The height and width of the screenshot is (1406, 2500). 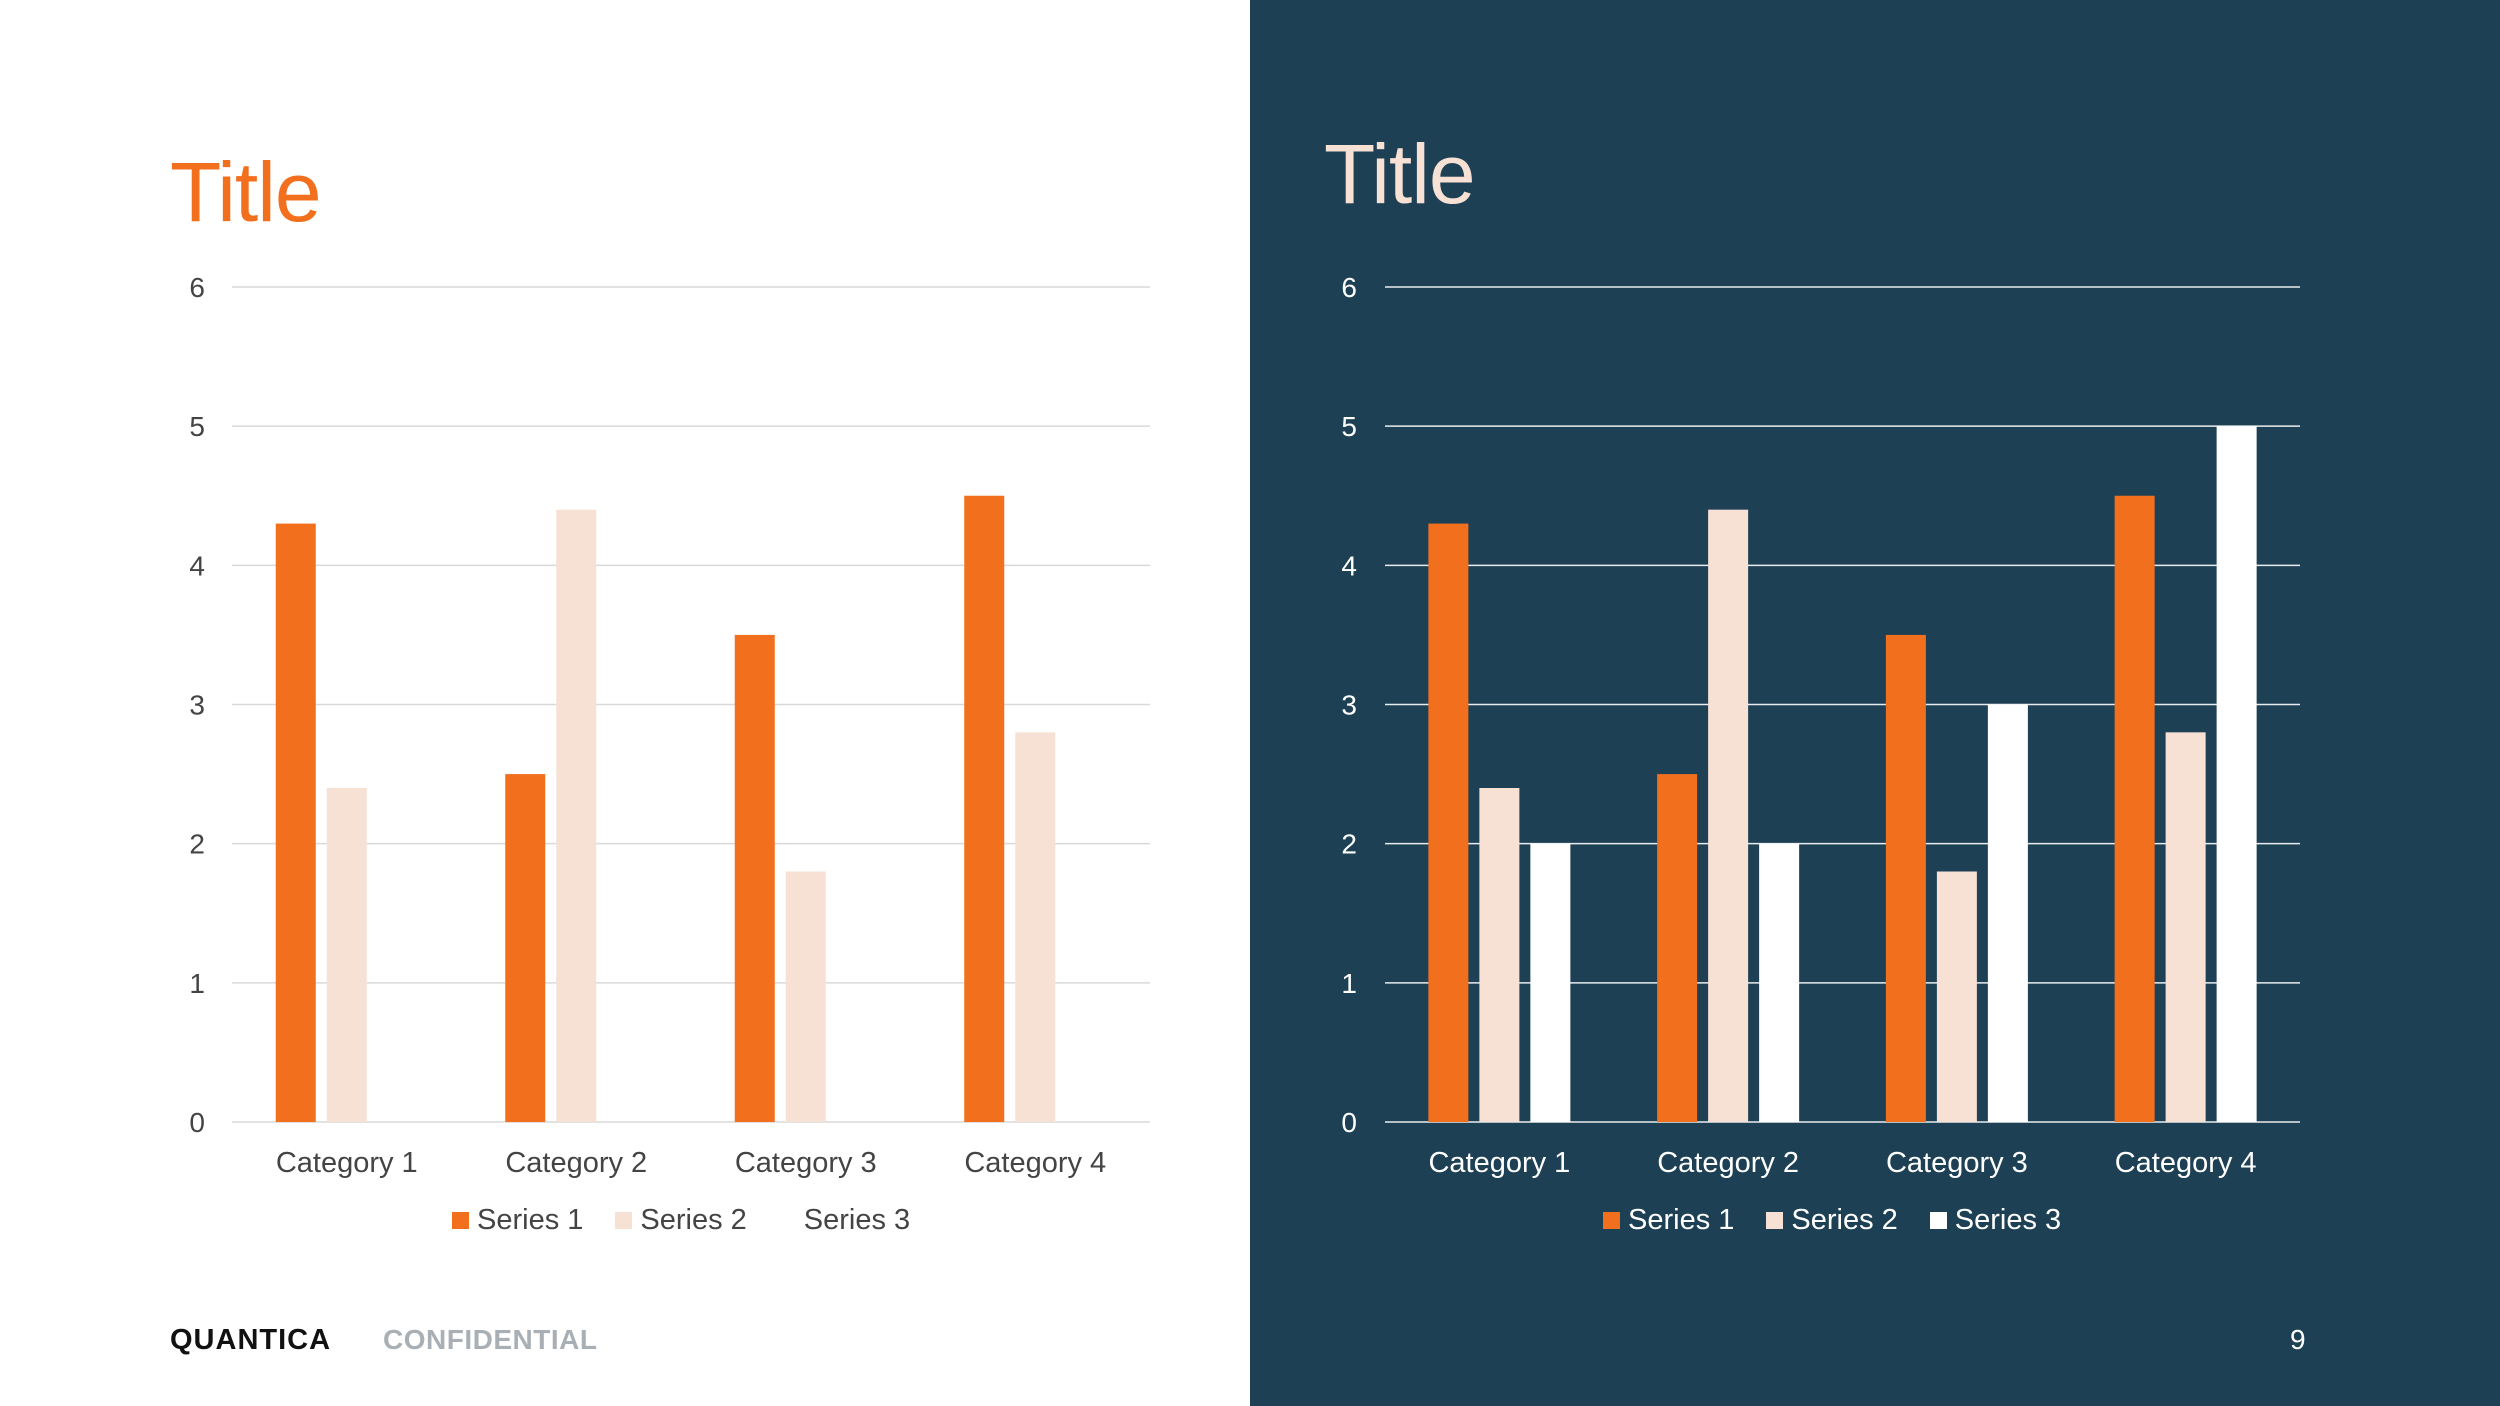 What do you see at coordinates (806, 1163) in the screenshot?
I see `left-category-label: Category 3` at bounding box center [806, 1163].